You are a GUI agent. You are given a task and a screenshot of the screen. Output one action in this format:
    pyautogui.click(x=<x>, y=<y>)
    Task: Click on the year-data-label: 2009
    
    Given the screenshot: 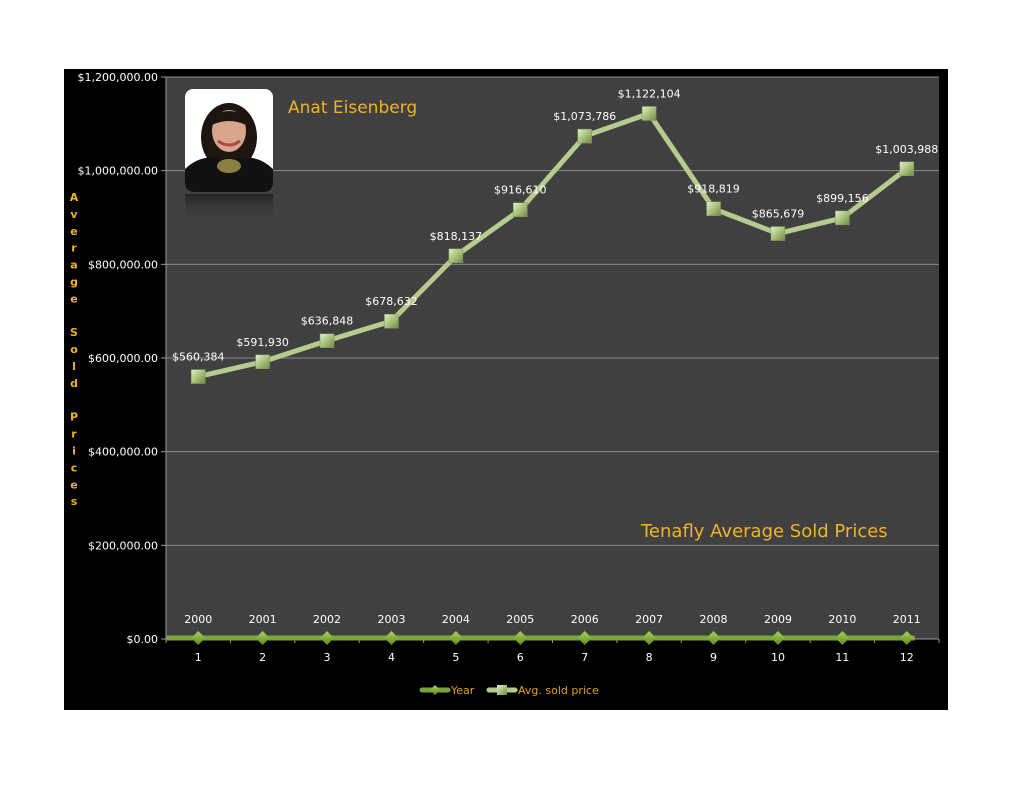 What is the action you would take?
    pyautogui.click(x=778, y=619)
    